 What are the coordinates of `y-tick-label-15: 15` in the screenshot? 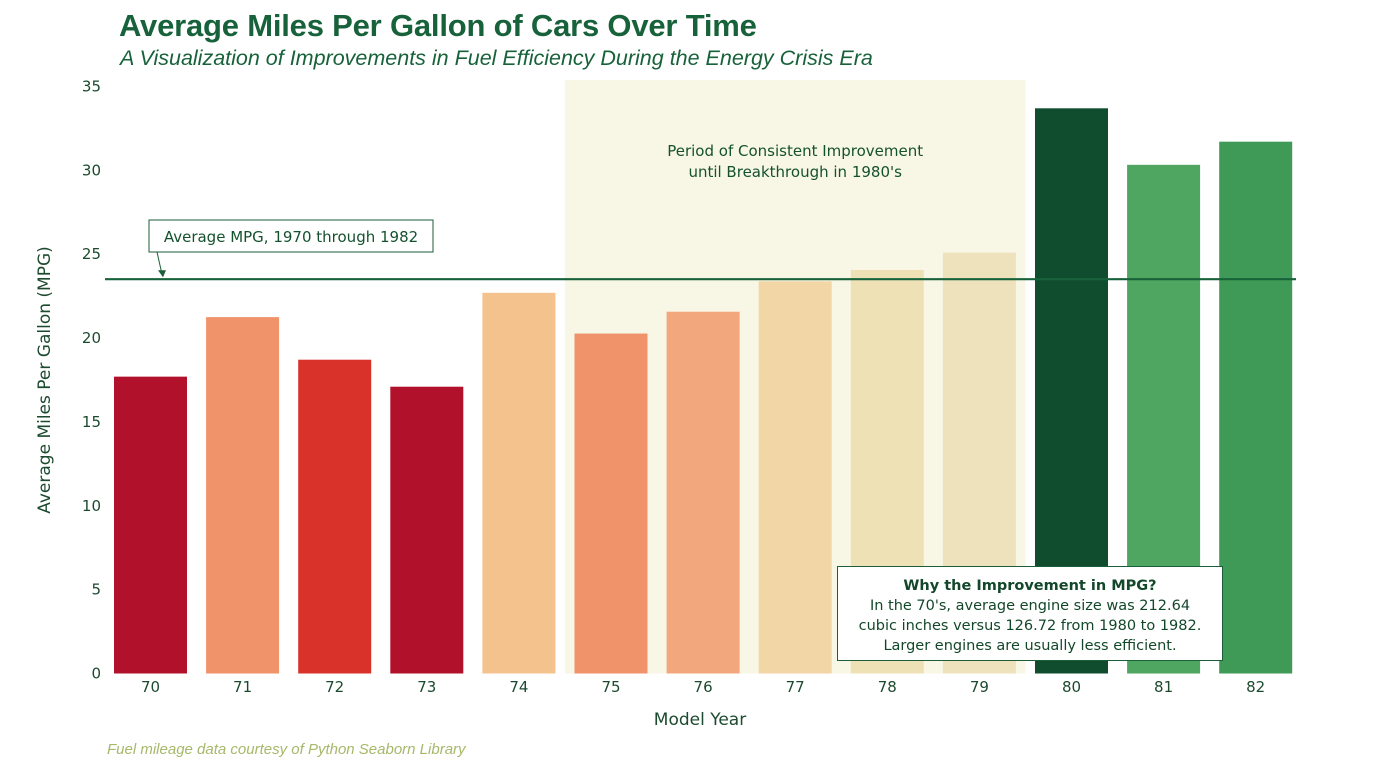 It's located at (91, 422).